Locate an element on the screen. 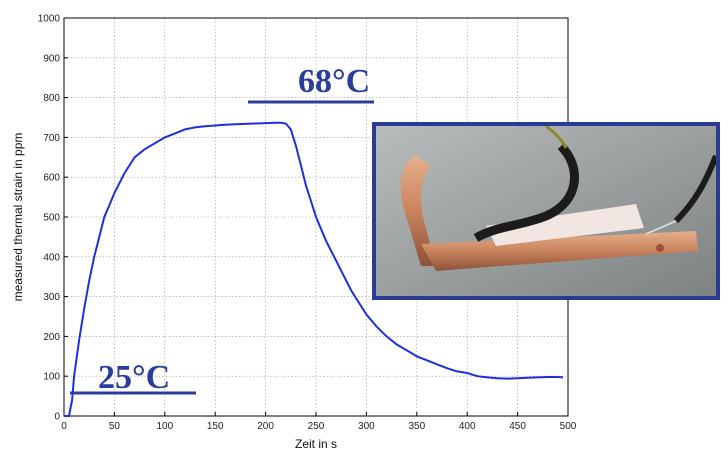  y-axis-label: measured thermal strain in ppm is located at coordinates (18, 217).